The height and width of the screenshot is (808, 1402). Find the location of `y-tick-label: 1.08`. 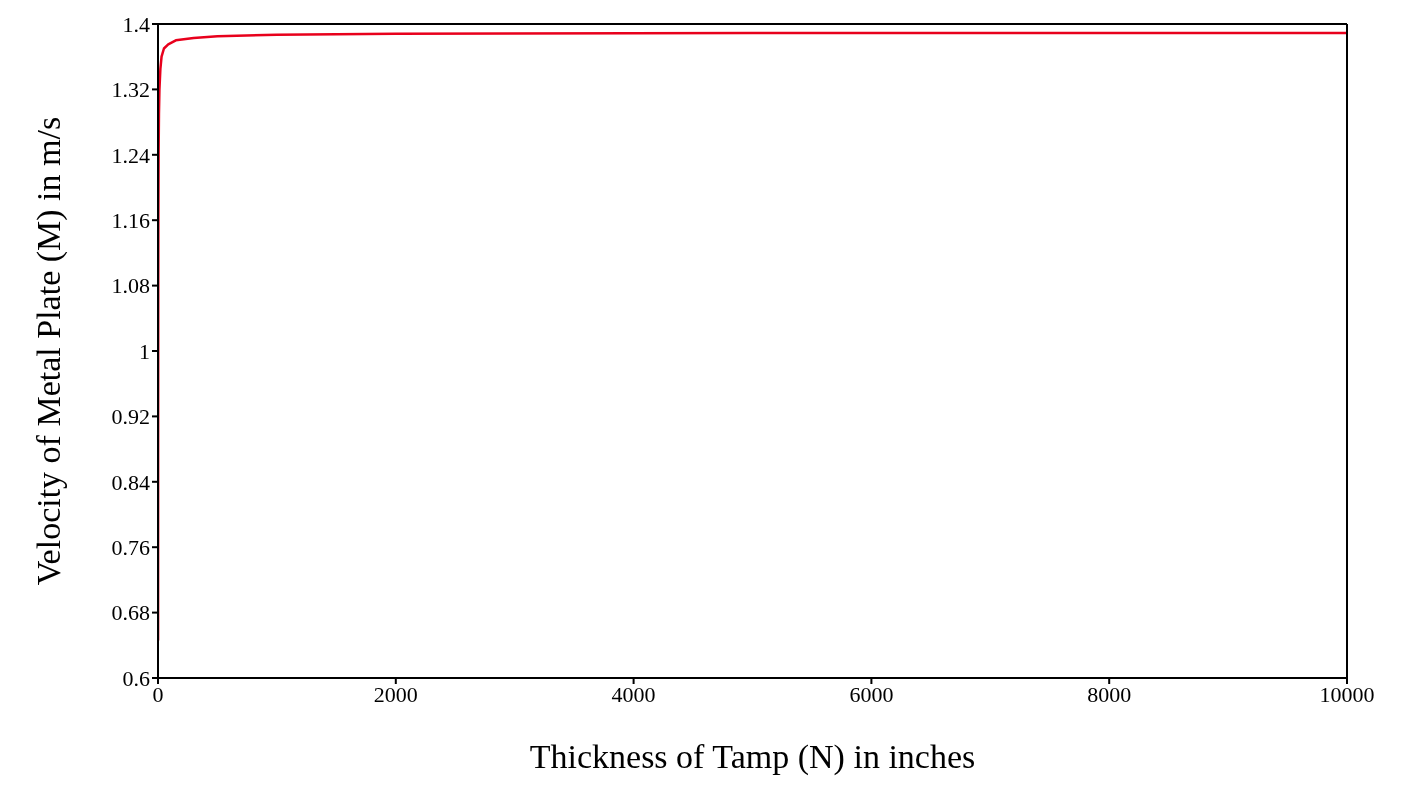

y-tick-label: 1.08 is located at coordinates (130, 286).